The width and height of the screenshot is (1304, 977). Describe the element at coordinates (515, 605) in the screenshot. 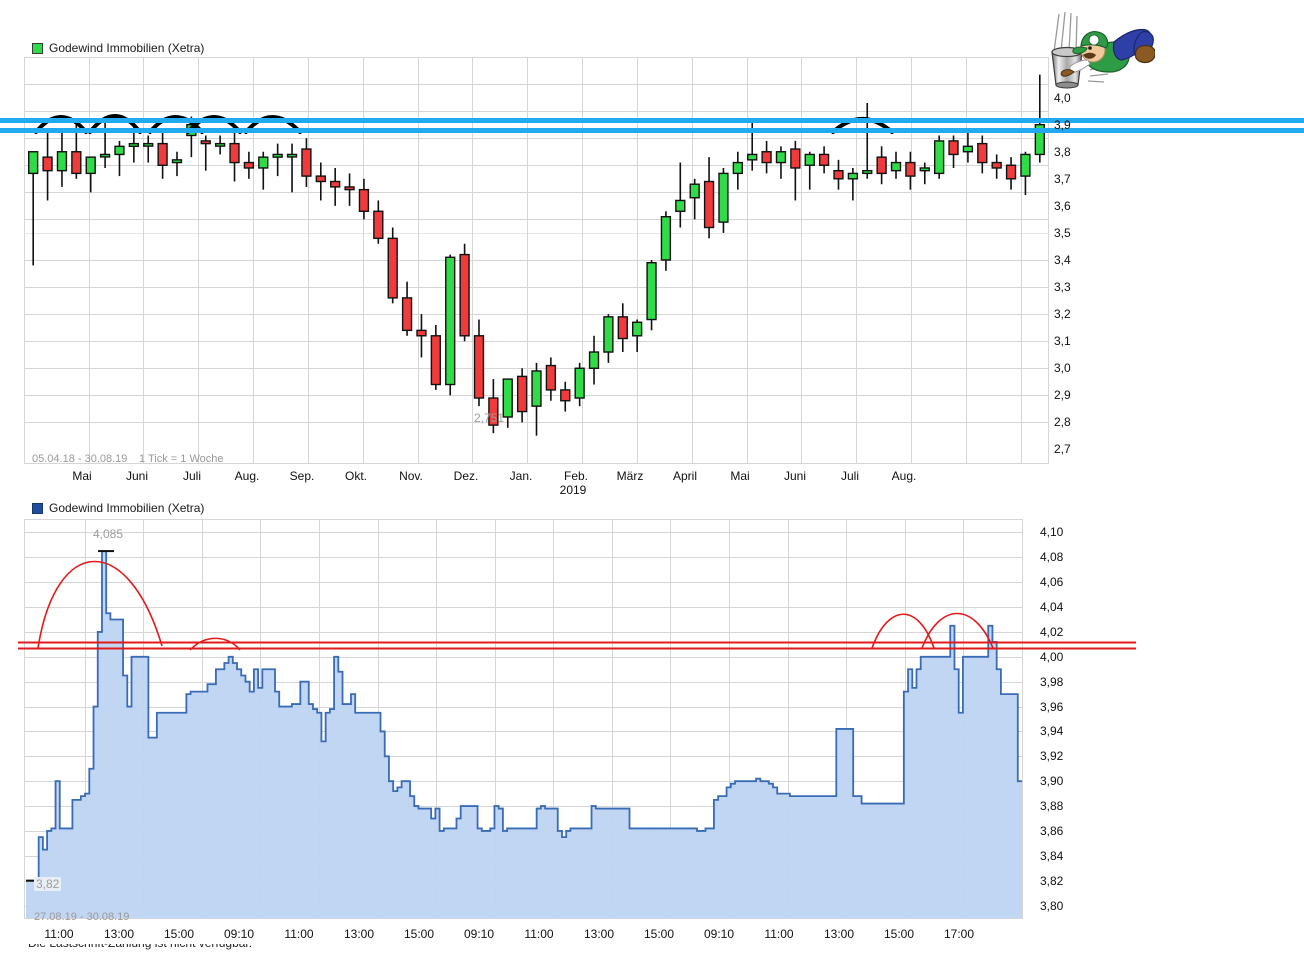

I see `lower-pattern-arcs` at that location.